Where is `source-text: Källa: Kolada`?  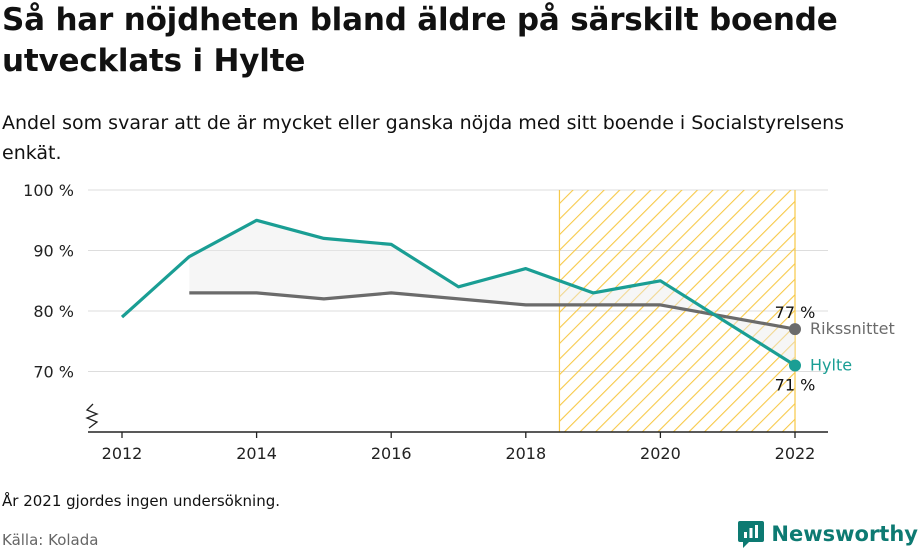
source-text: Källa: Kolada is located at coordinates (50, 540).